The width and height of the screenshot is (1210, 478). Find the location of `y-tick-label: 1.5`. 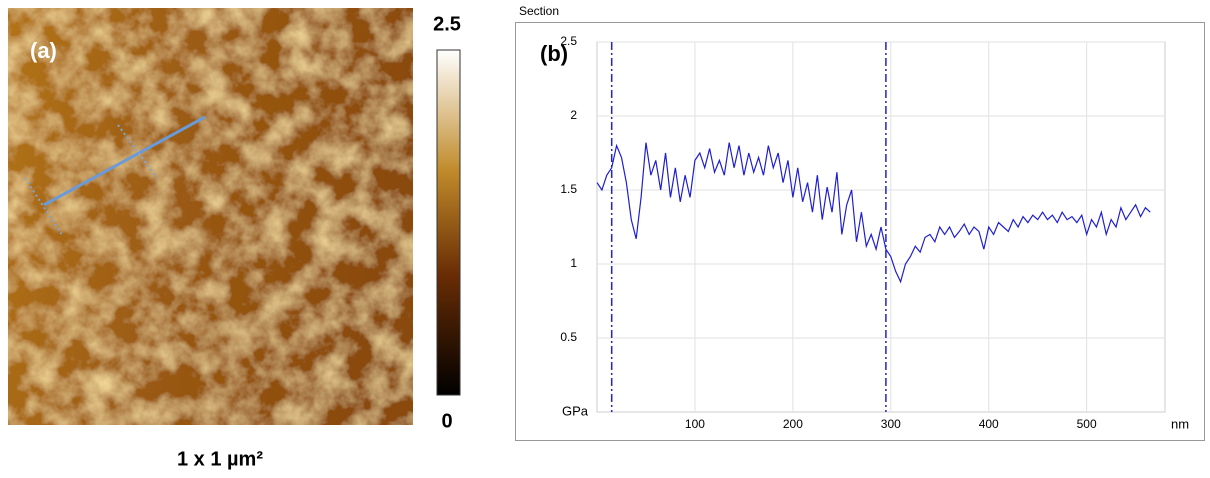

y-tick-label: 1.5 is located at coordinates (568, 189).